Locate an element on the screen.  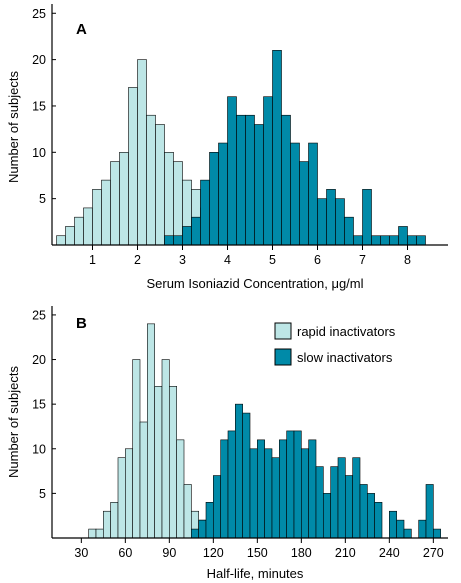
x-tick-label-b-270: 270 is located at coordinates (433, 553).